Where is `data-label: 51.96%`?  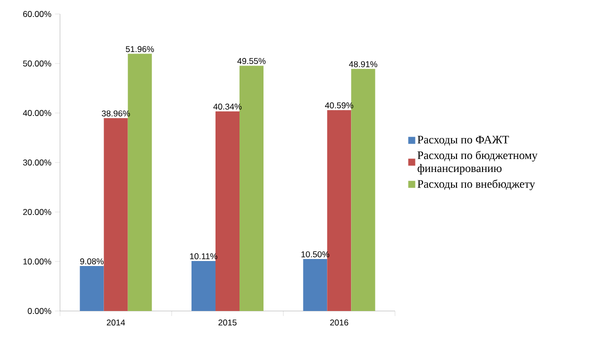 data-label: 51.96% is located at coordinates (140, 49).